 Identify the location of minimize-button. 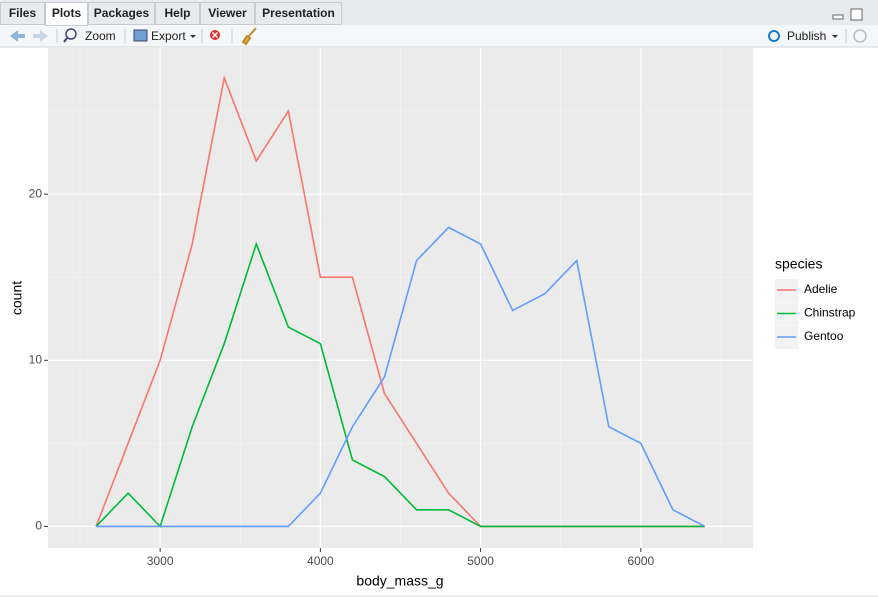
(838, 17).